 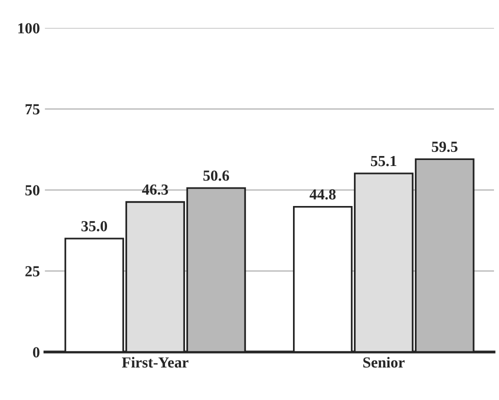 What do you see at coordinates (155, 362) in the screenshot?
I see `x-tick-label: First-Year` at bounding box center [155, 362].